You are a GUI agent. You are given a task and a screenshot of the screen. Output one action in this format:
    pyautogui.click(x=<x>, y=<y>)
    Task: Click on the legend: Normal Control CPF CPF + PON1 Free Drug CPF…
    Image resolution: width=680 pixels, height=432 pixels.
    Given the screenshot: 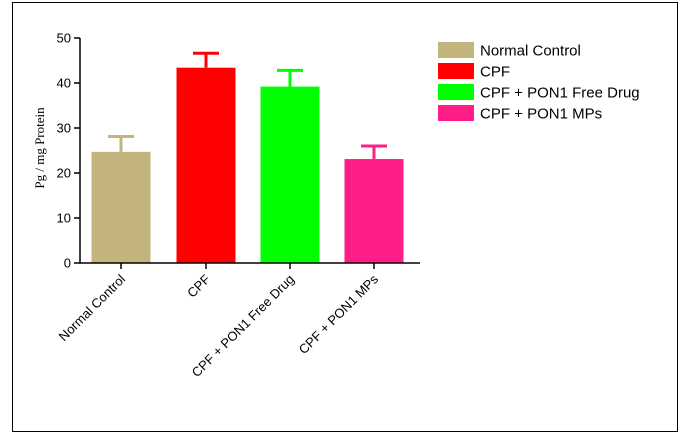 What is the action you would take?
    pyautogui.click(x=539, y=82)
    